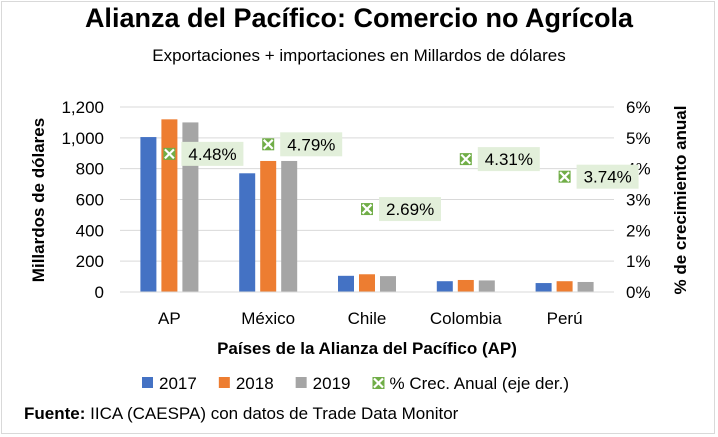 This screenshot has height=437, width=718. I want to click on x-tick-label: Colombia, so click(466, 318).